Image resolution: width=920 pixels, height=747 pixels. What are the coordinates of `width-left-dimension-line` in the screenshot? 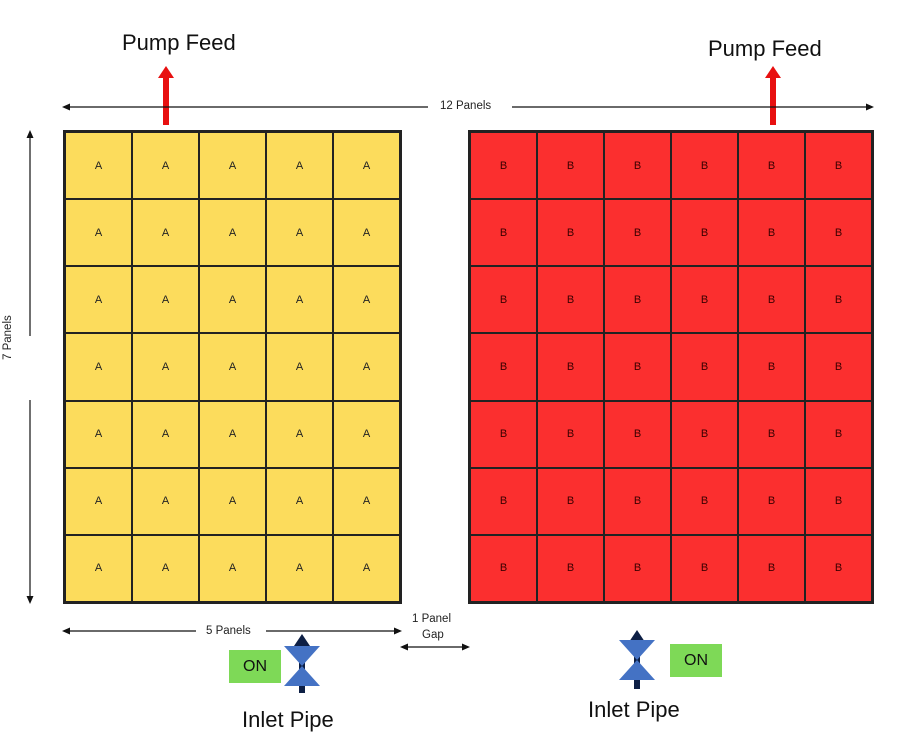 It's located at (232, 631).